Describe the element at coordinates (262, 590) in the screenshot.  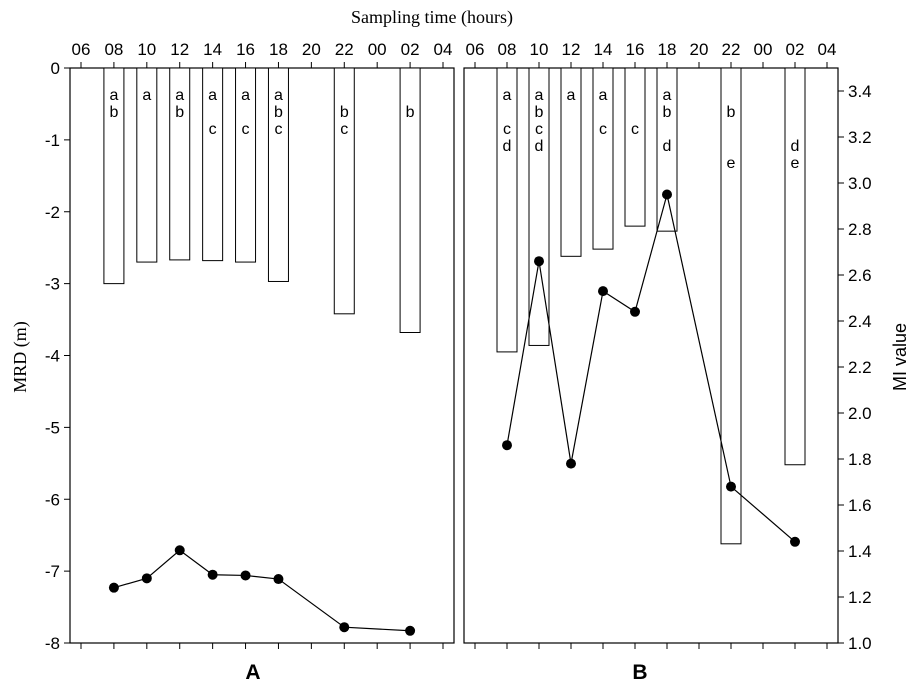
I see `series-line` at that location.